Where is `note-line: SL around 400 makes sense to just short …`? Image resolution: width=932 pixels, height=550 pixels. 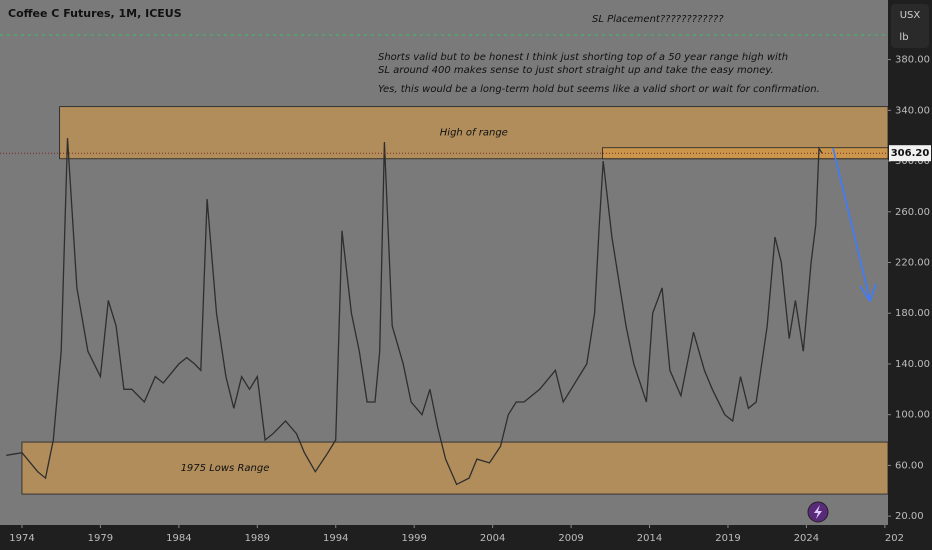
note-line: SL around 400 makes sense to just short … is located at coordinates (576, 70).